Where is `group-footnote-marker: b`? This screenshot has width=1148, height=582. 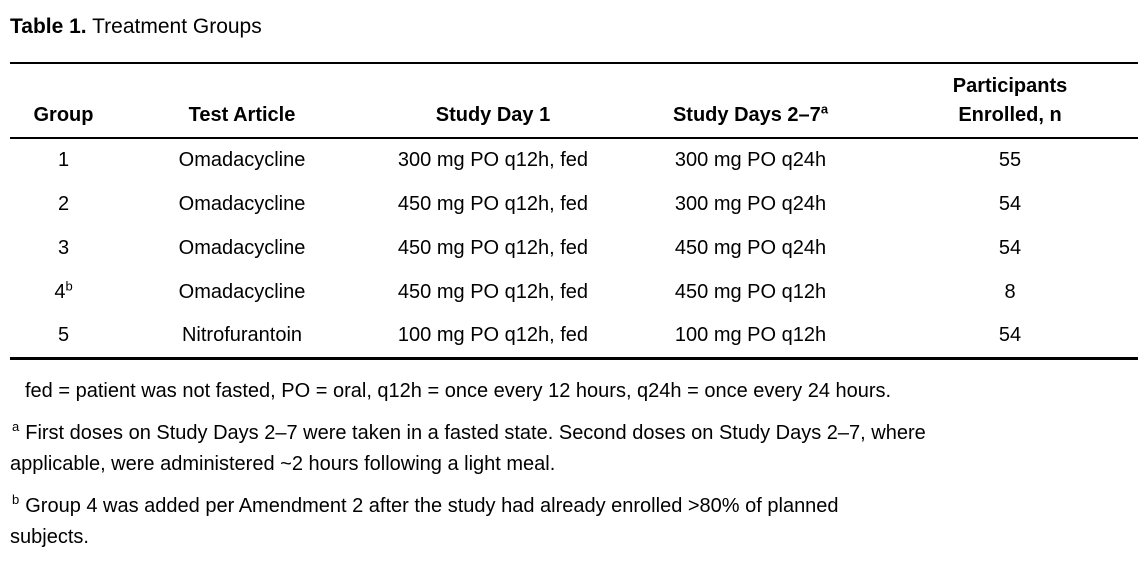 group-footnote-marker: b is located at coordinates (69, 285).